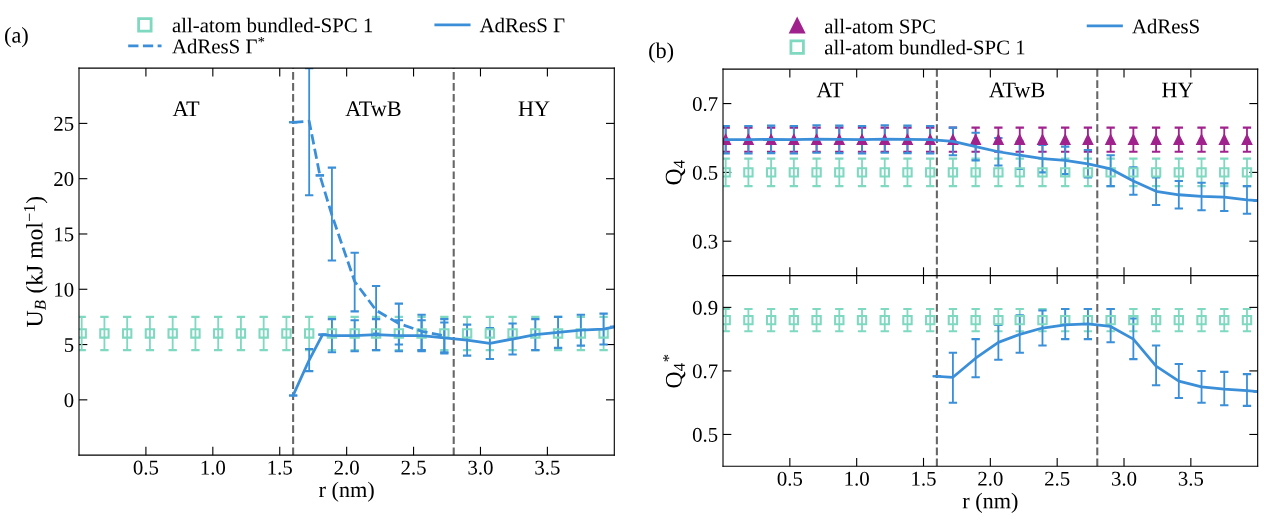 Image resolution: width=1264 pixels, height=528 pixels. I want to click on y-axis-title: U$_{B}$ (kJ mol$^{−1}$), so click(35, 261).